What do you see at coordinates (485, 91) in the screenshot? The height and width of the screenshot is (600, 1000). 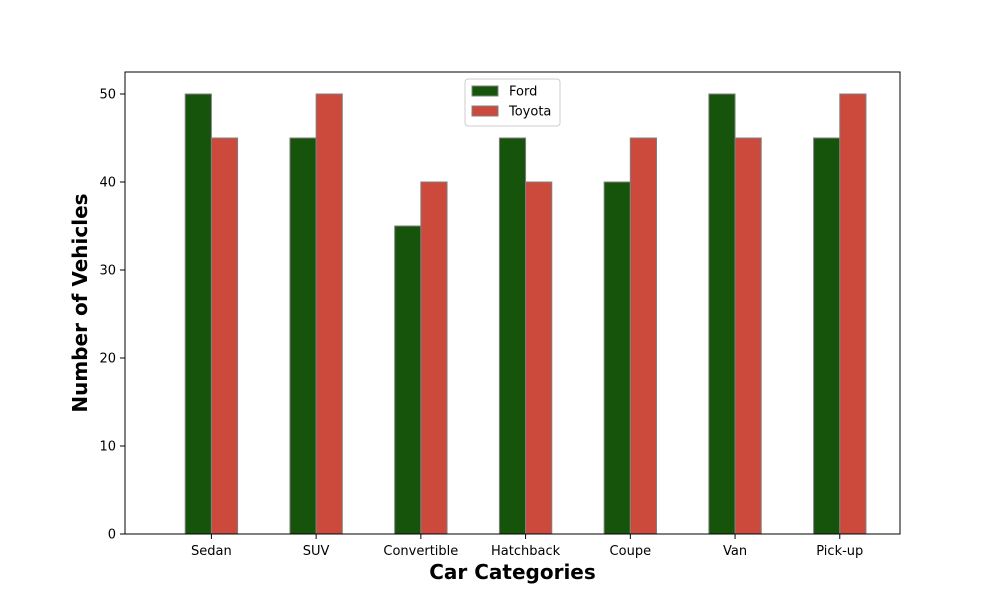 I see `legend-swatch-ford` at bounding box center [485, 91].